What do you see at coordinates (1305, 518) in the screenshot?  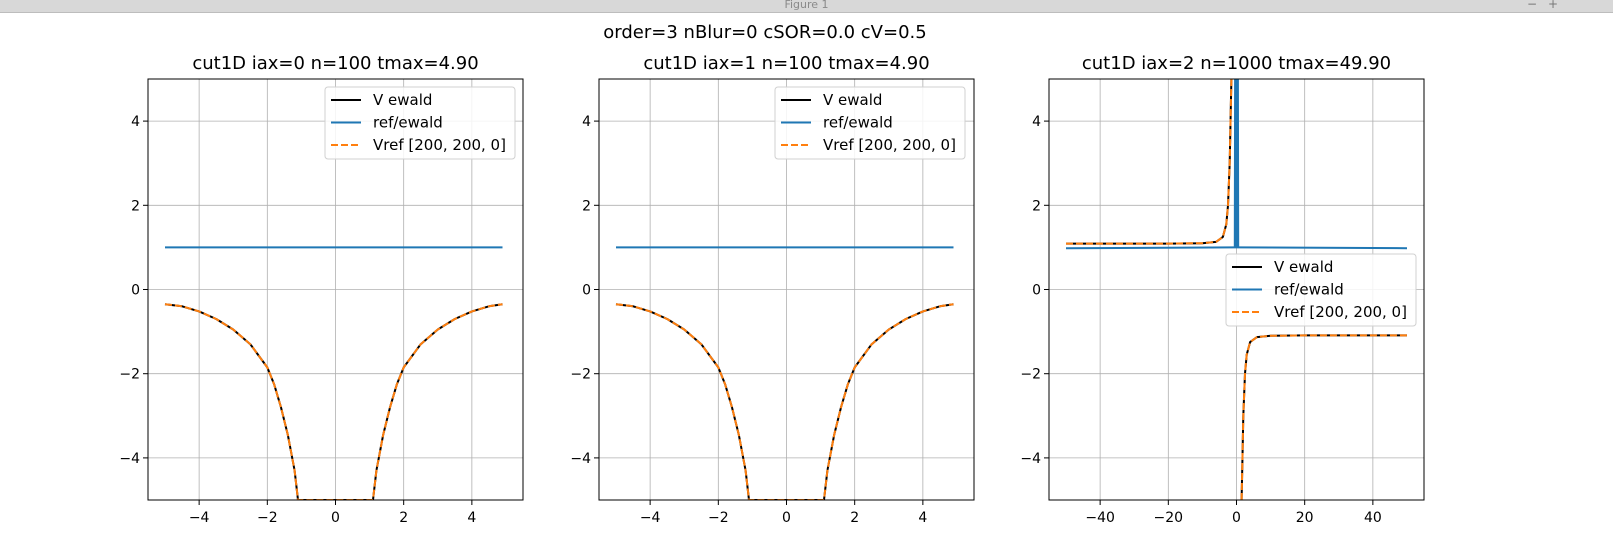 I see `x-tick-label: 20` at bounding box center [1305, 518].